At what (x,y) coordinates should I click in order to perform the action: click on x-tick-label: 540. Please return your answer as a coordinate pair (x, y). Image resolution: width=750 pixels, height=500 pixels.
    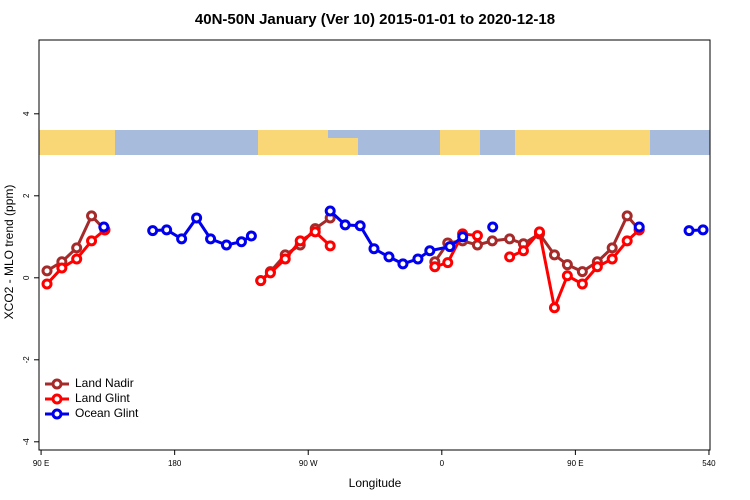
    Looking at the image, I should click on (709, 463).